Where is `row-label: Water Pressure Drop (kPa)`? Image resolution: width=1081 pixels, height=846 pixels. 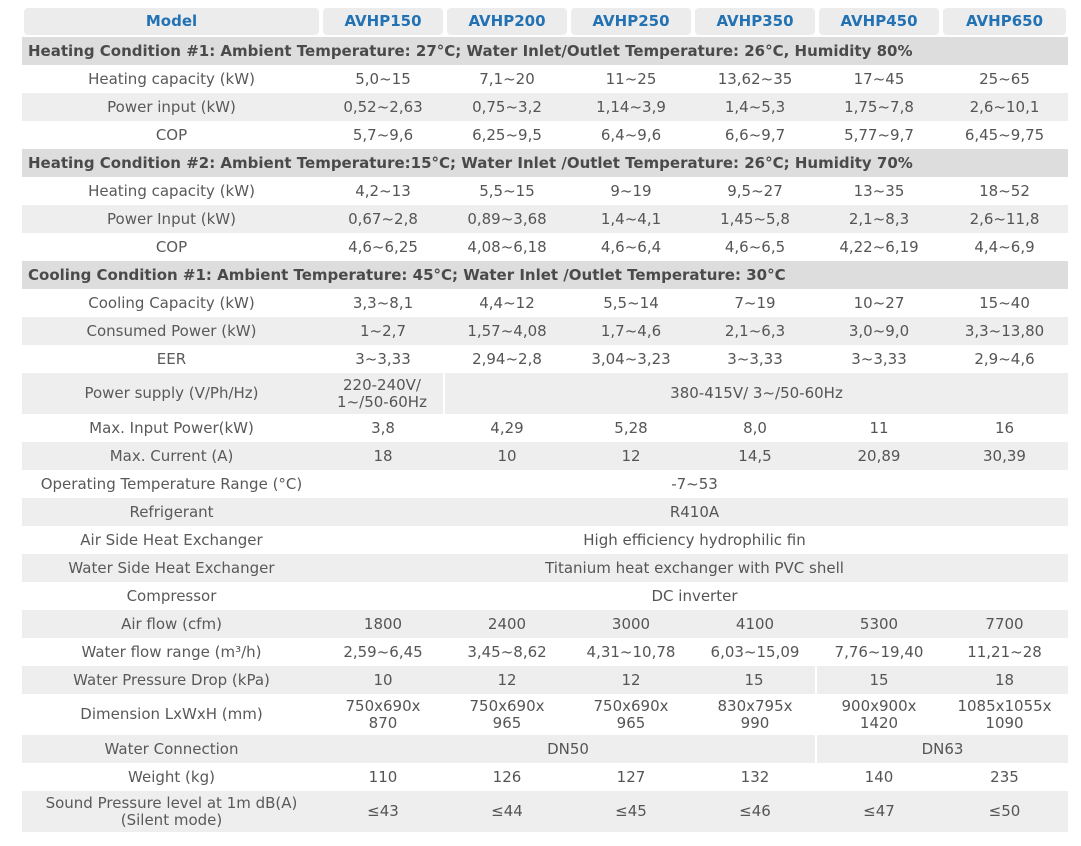
row-label: Water Pressure Drop (kPa) is located at coordinates (171, 680).